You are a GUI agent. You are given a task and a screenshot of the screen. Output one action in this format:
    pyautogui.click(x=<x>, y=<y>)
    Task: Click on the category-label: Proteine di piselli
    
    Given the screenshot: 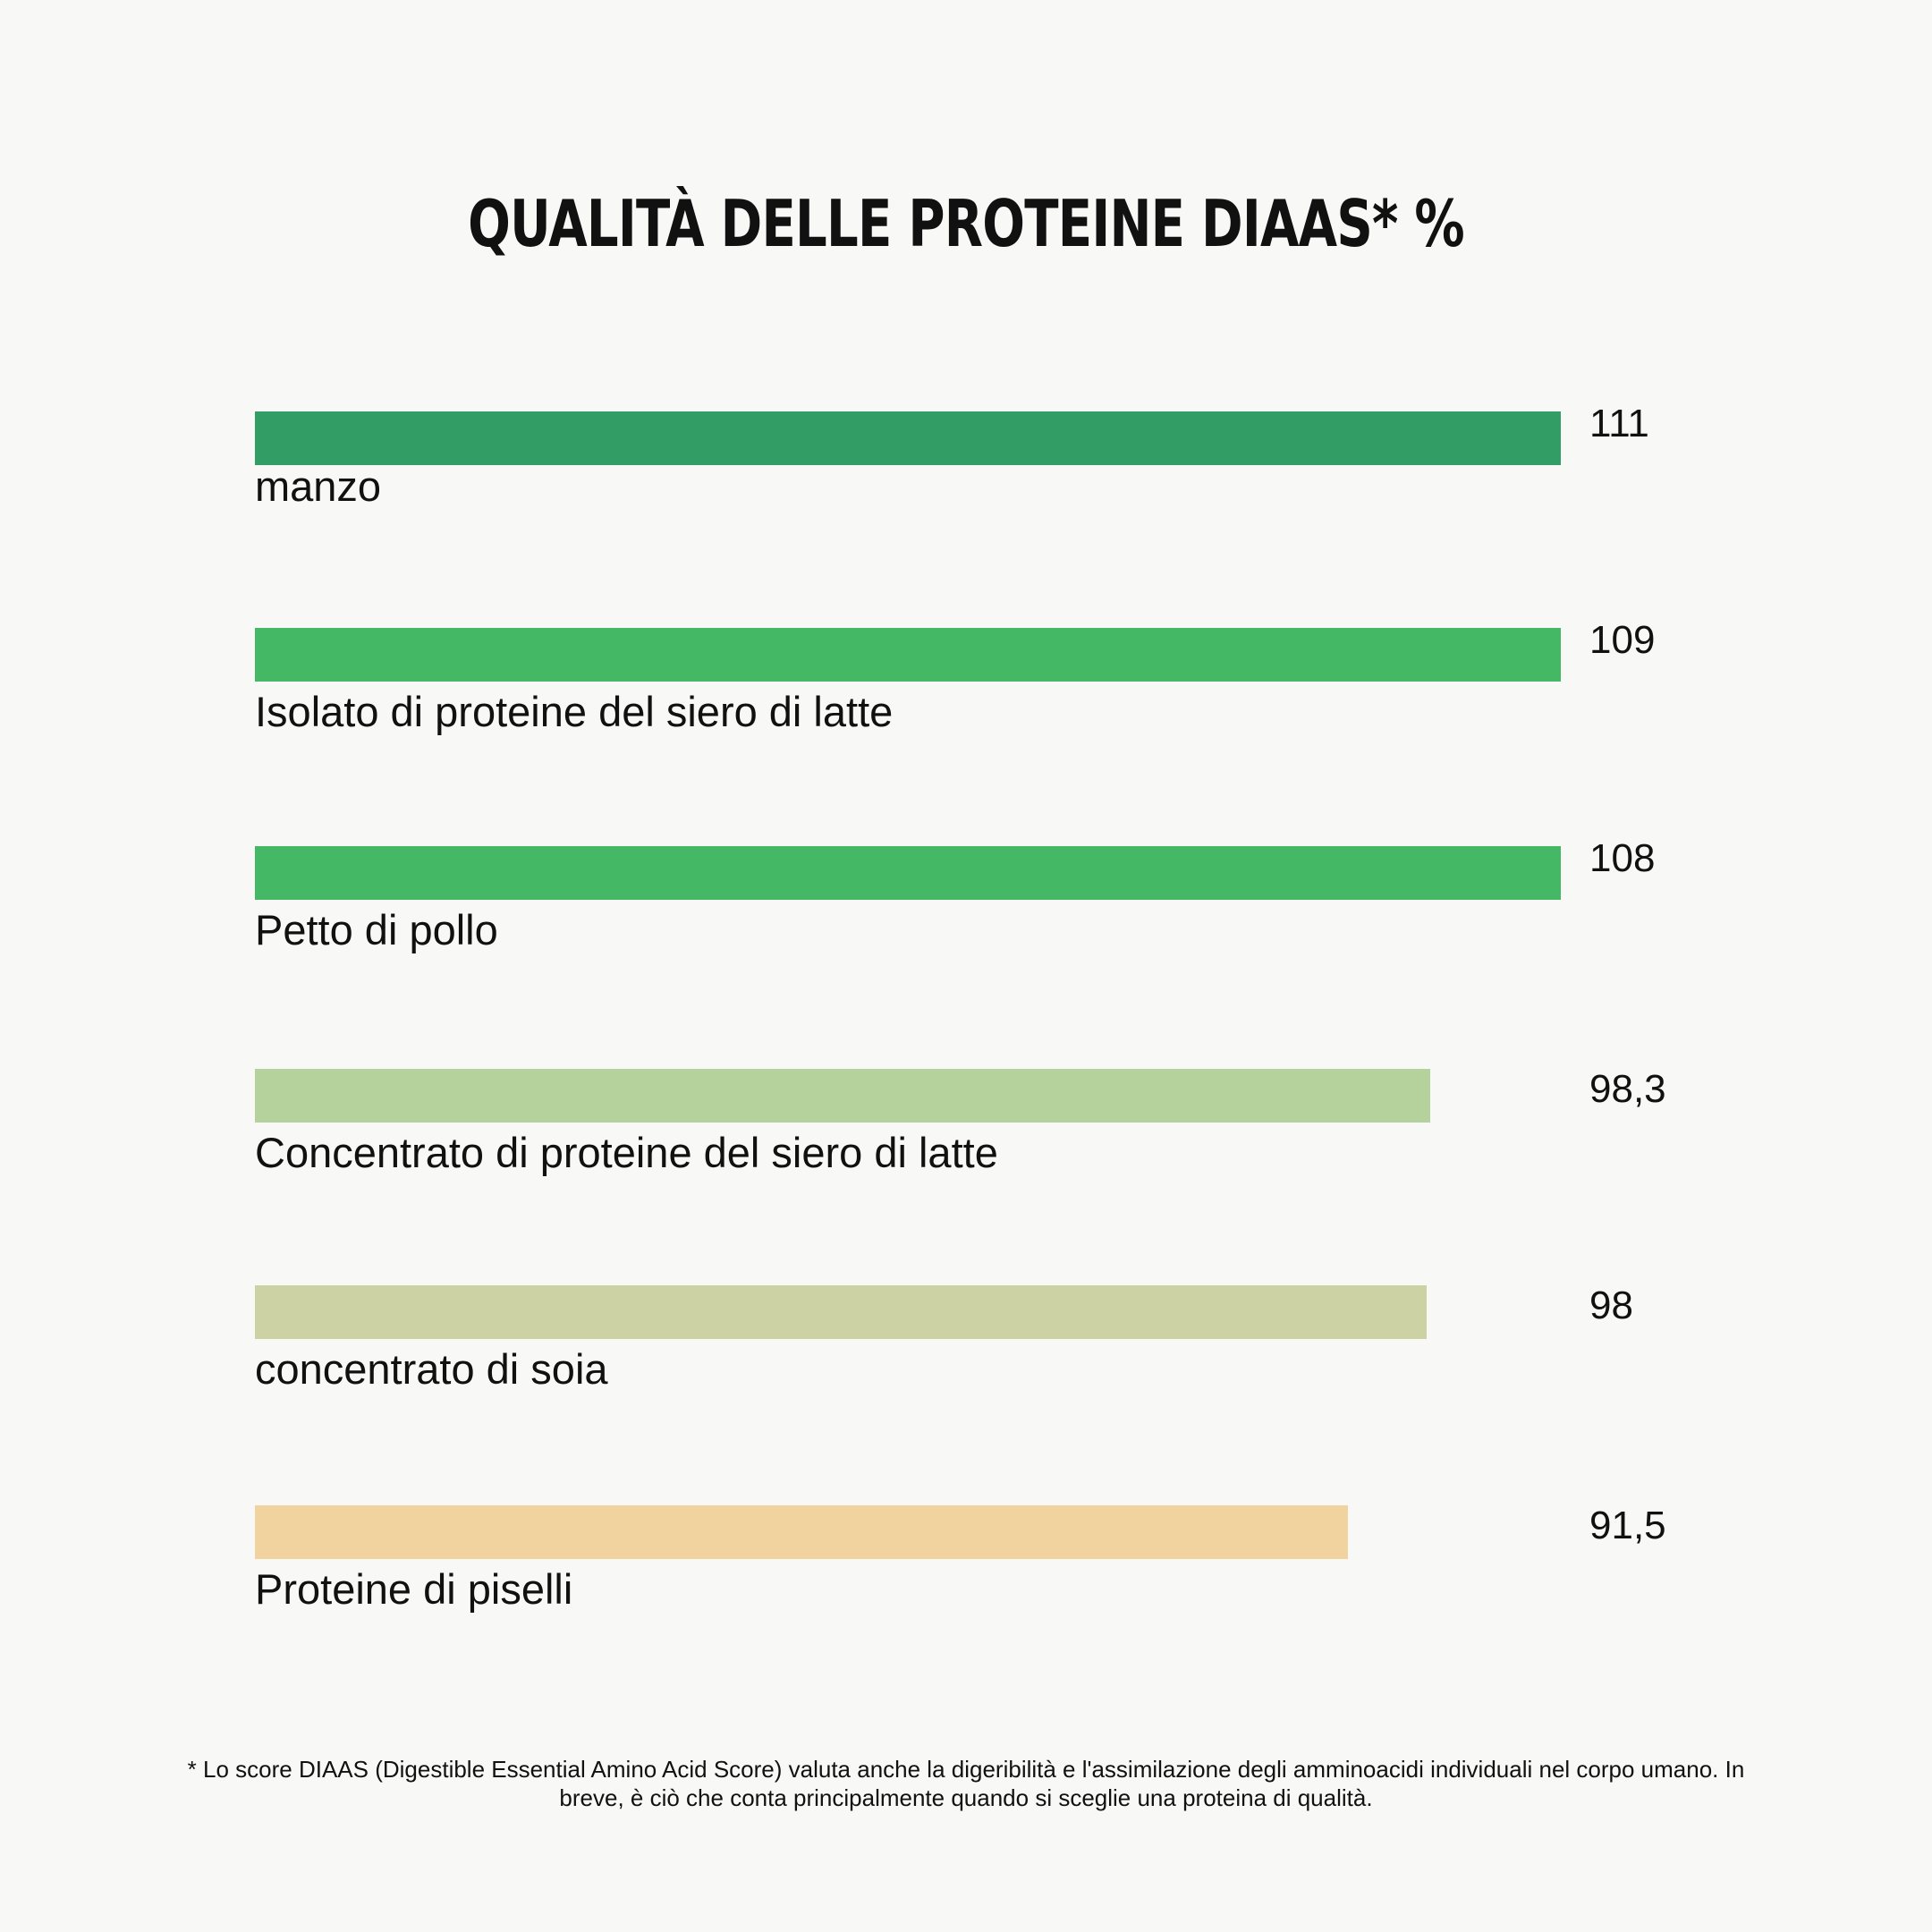 What is the action you would take?
    pyautogui.click(x=414, y=1589)
    